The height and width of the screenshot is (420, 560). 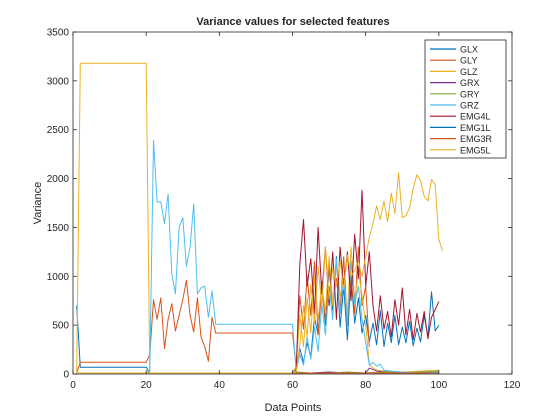 What do you see at coordinates (469, 50) in the screenshot?
I see `legend-label-glx: GLX` at bounding box center [469, 50].